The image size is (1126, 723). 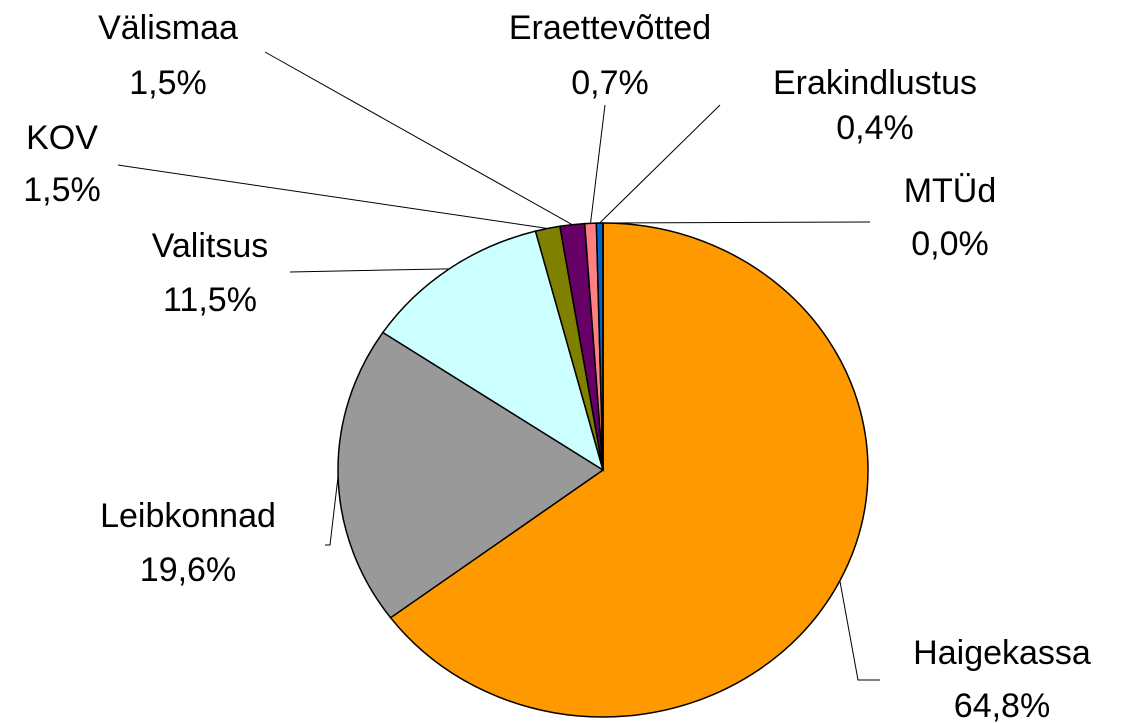 I want to click on slice-label: Erakindlustus, so click(x=875, y=83).